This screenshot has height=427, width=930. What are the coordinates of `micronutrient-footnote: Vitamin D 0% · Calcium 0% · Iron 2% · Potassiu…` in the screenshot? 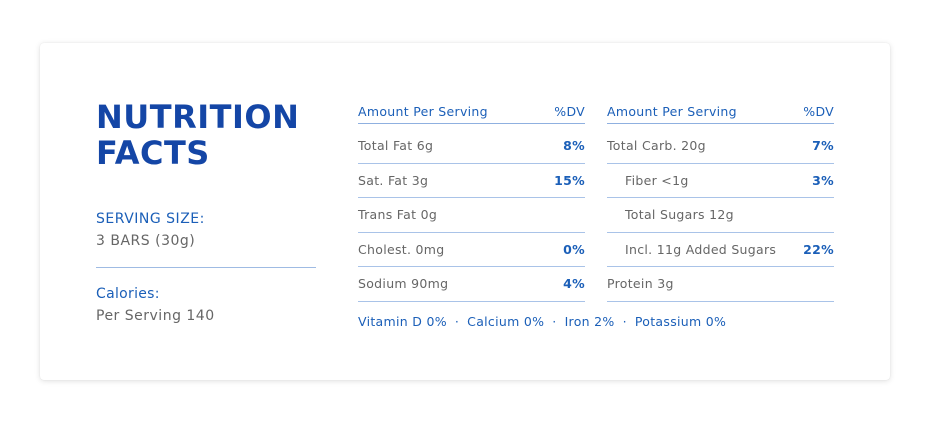 It's located at (542, 321).